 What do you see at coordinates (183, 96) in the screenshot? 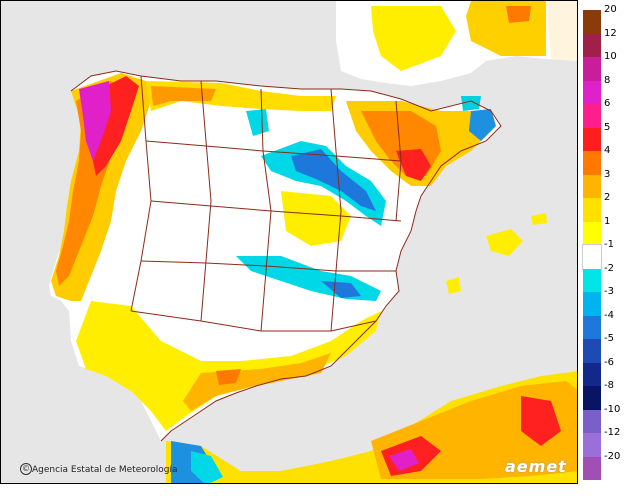
I see `cantabria-orange-strip` at bounding box center [183, 96].